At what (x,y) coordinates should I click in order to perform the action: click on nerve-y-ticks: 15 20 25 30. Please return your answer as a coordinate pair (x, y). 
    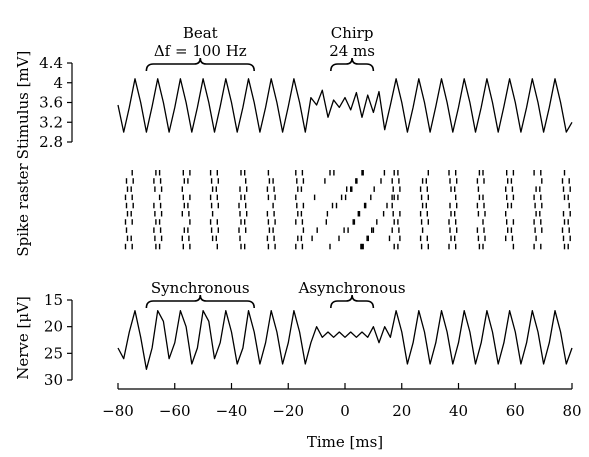
    Looking at the image, I should click on (58, 340).